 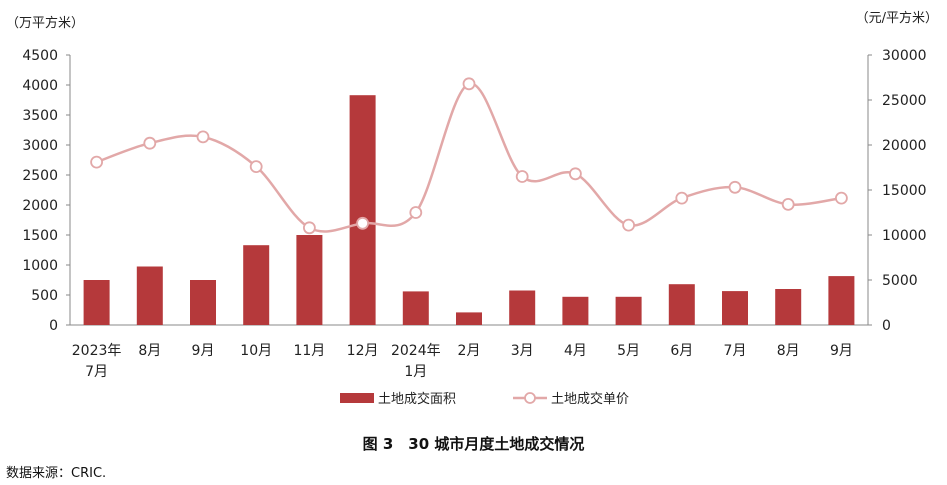 I want to click on right-axis-tick-label: 20000, so click(x=904, y=146).